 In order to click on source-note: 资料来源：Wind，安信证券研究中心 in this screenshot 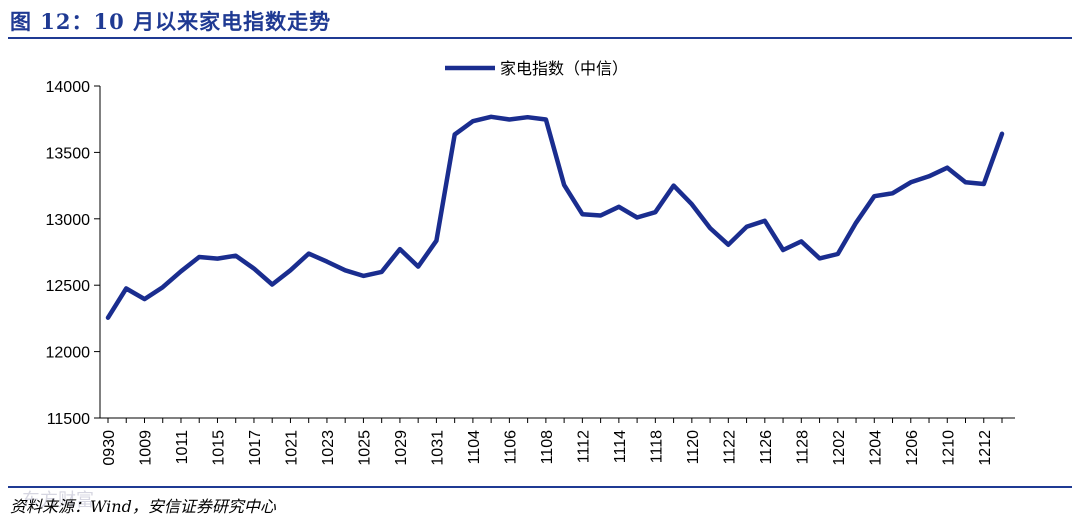, I will do `click(143, 506)`.